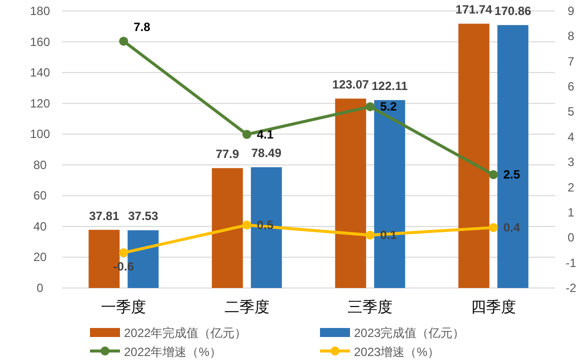  Describe the element at coordinates (511, 227) in the screenshot. I see `data-label: 0.4` at that location.